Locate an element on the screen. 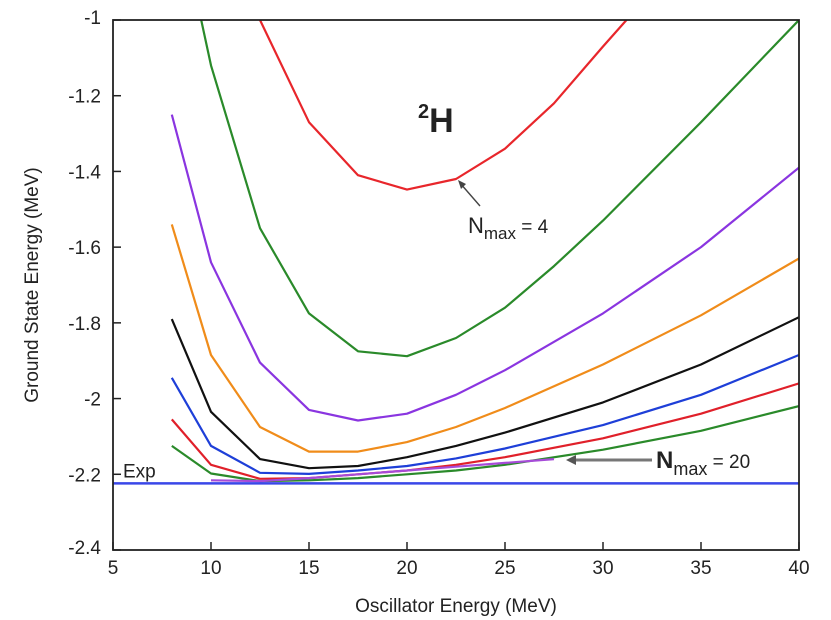  y-tick-label-7: -1 is located at coordinates (92, 18).